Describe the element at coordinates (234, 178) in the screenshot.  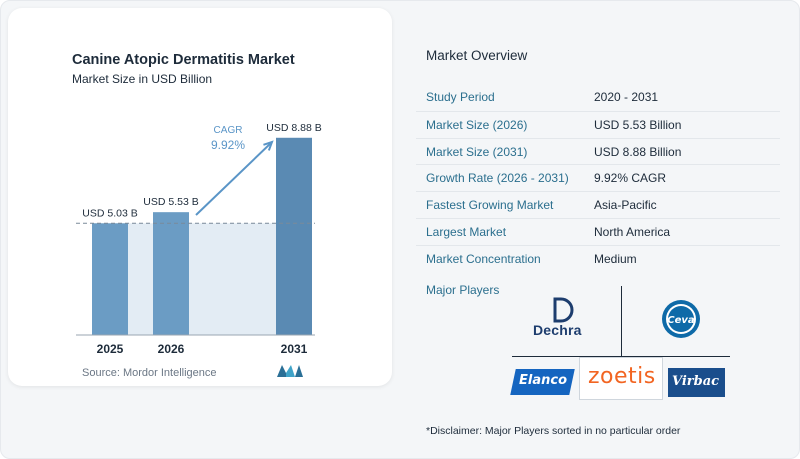
I see `cagr-arrow-line` at that location.